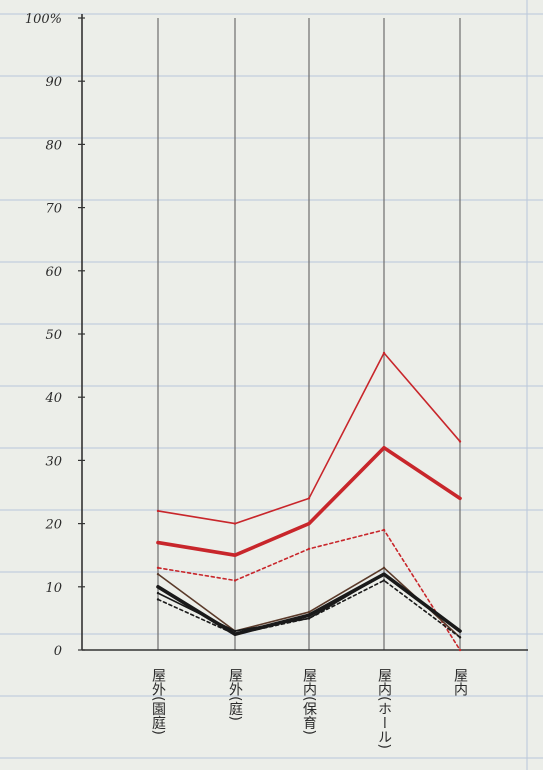 Image resolution: width=543 pixels, height=770 pixels. Describe the element at coordinates (53, 461) in the screenshot. I see `y-tick-label: 30` at that location.